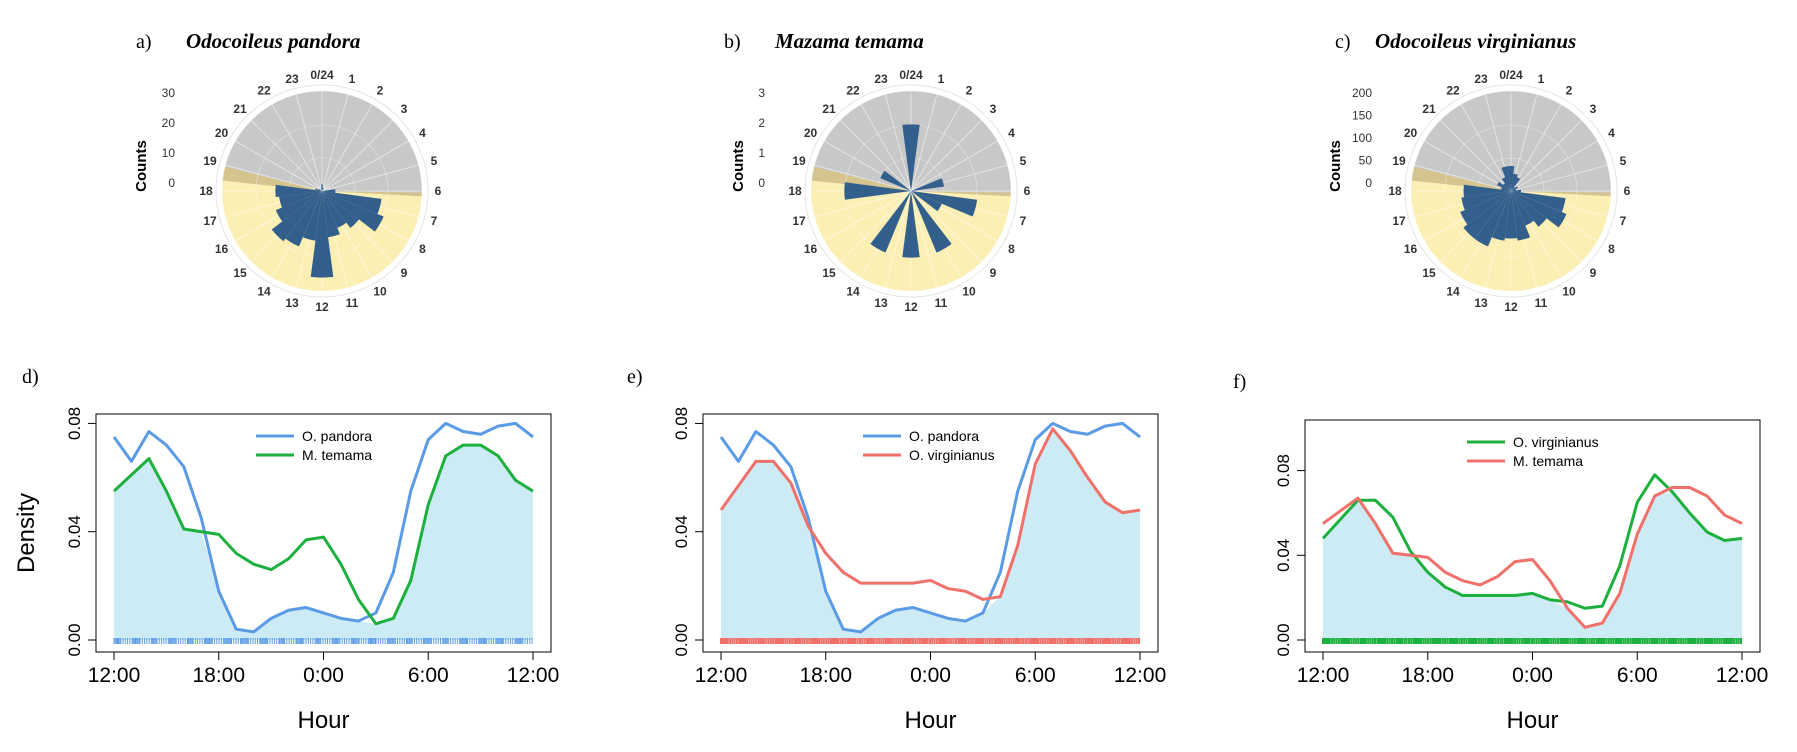 This screenshot has height=752, width=1797. Describe the element at coordinates (761, 153) in the screenshot. I see `radial-tick-label: 1` at that location.